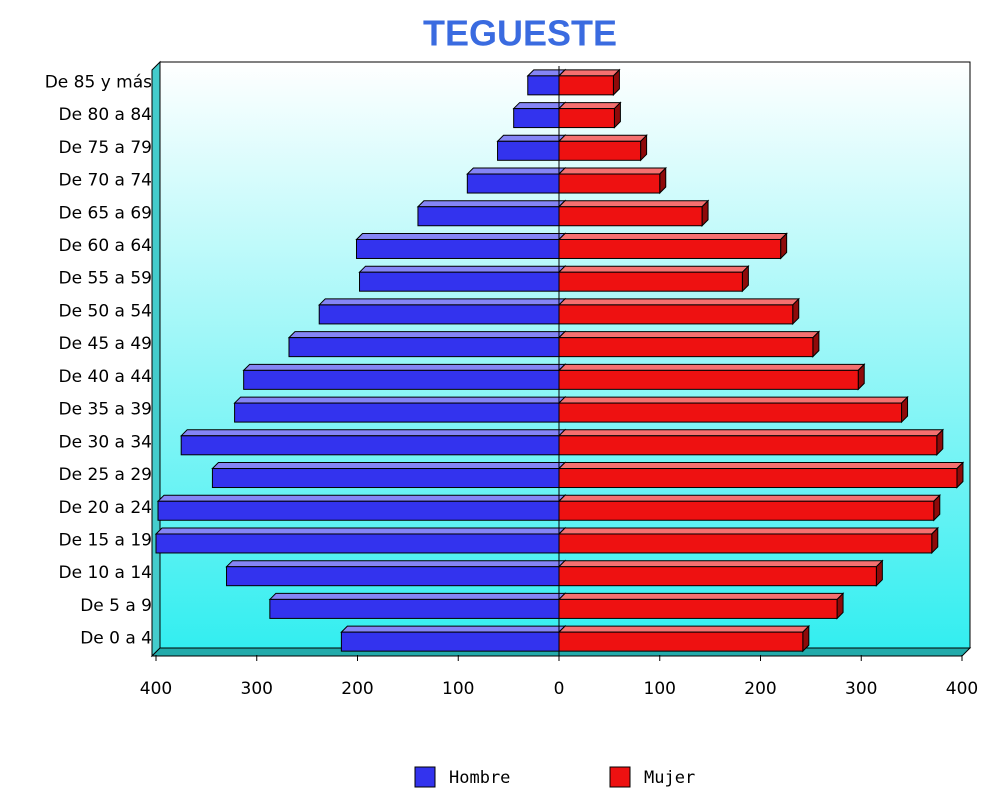  I want to click on x-tick-label: 0, so click(559, 689).